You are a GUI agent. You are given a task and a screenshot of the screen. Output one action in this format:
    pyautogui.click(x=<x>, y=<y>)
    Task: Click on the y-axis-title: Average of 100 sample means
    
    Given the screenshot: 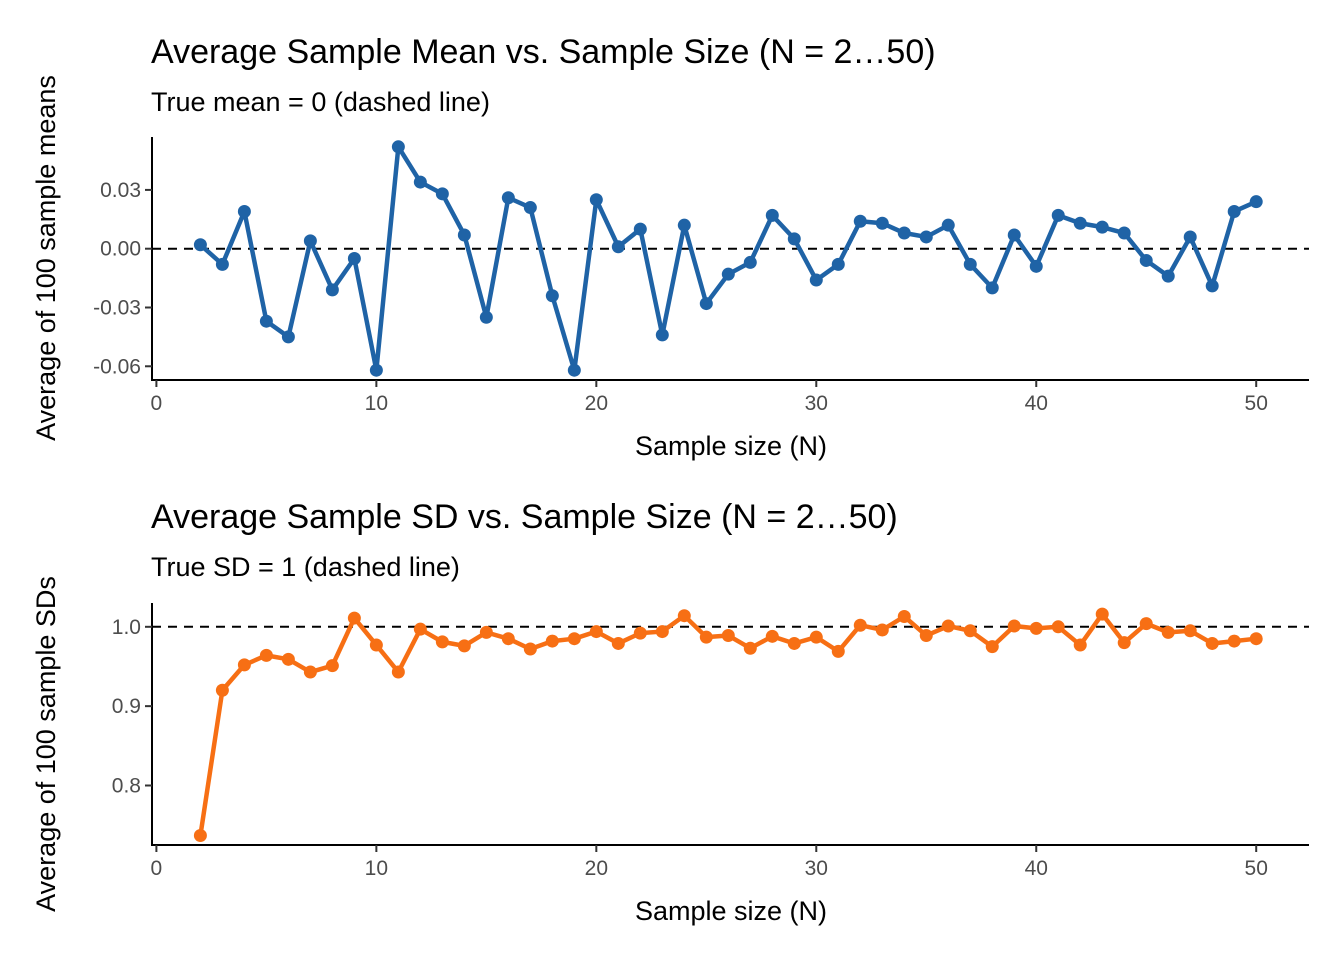 What is the action you would take?
    pyautogui.click(x=46, y=258)
    